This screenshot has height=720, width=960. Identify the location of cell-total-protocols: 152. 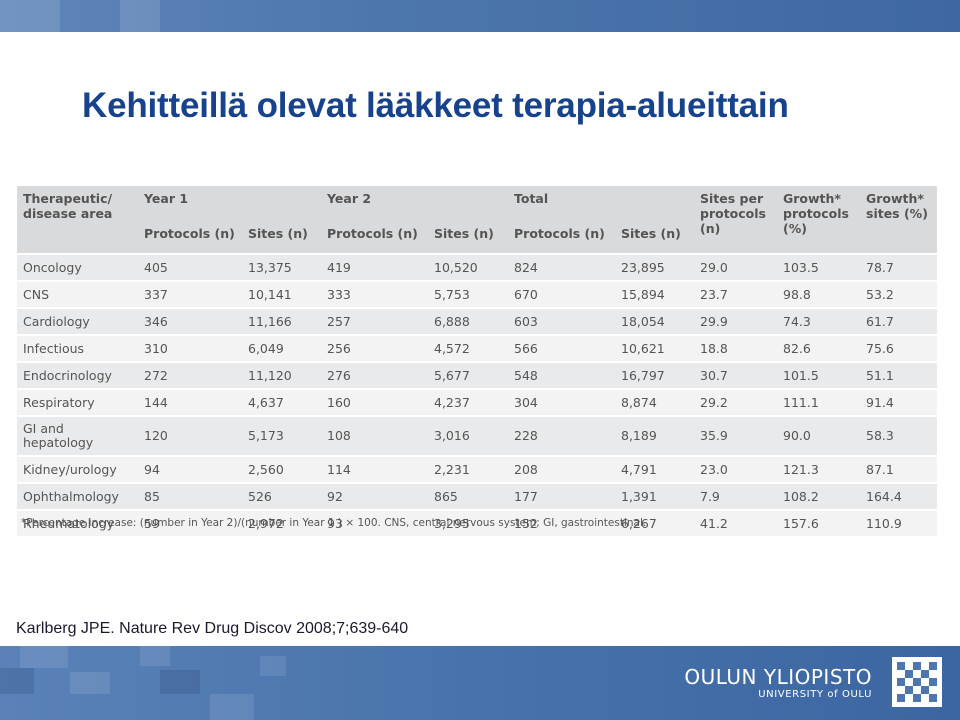
(561, 522).